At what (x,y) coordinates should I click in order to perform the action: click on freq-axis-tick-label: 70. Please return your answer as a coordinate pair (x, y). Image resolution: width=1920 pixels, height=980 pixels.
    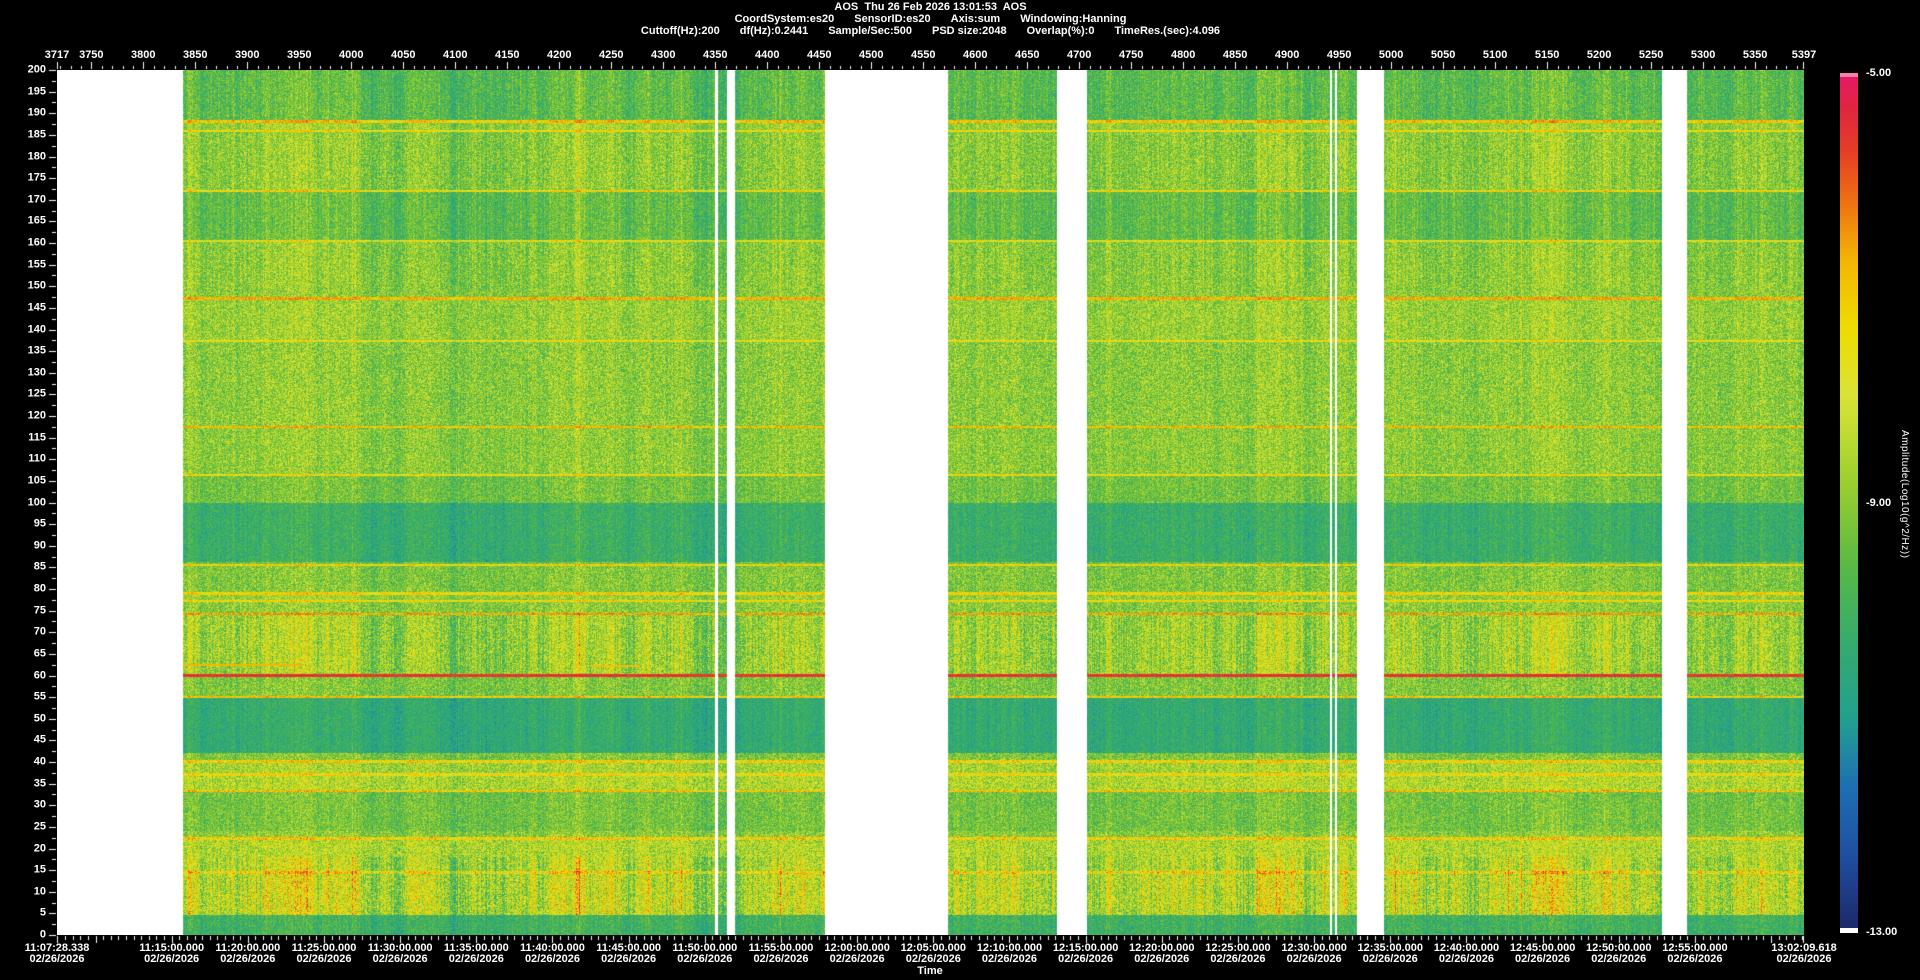
    Looking at the image, I should click on (39, 631).